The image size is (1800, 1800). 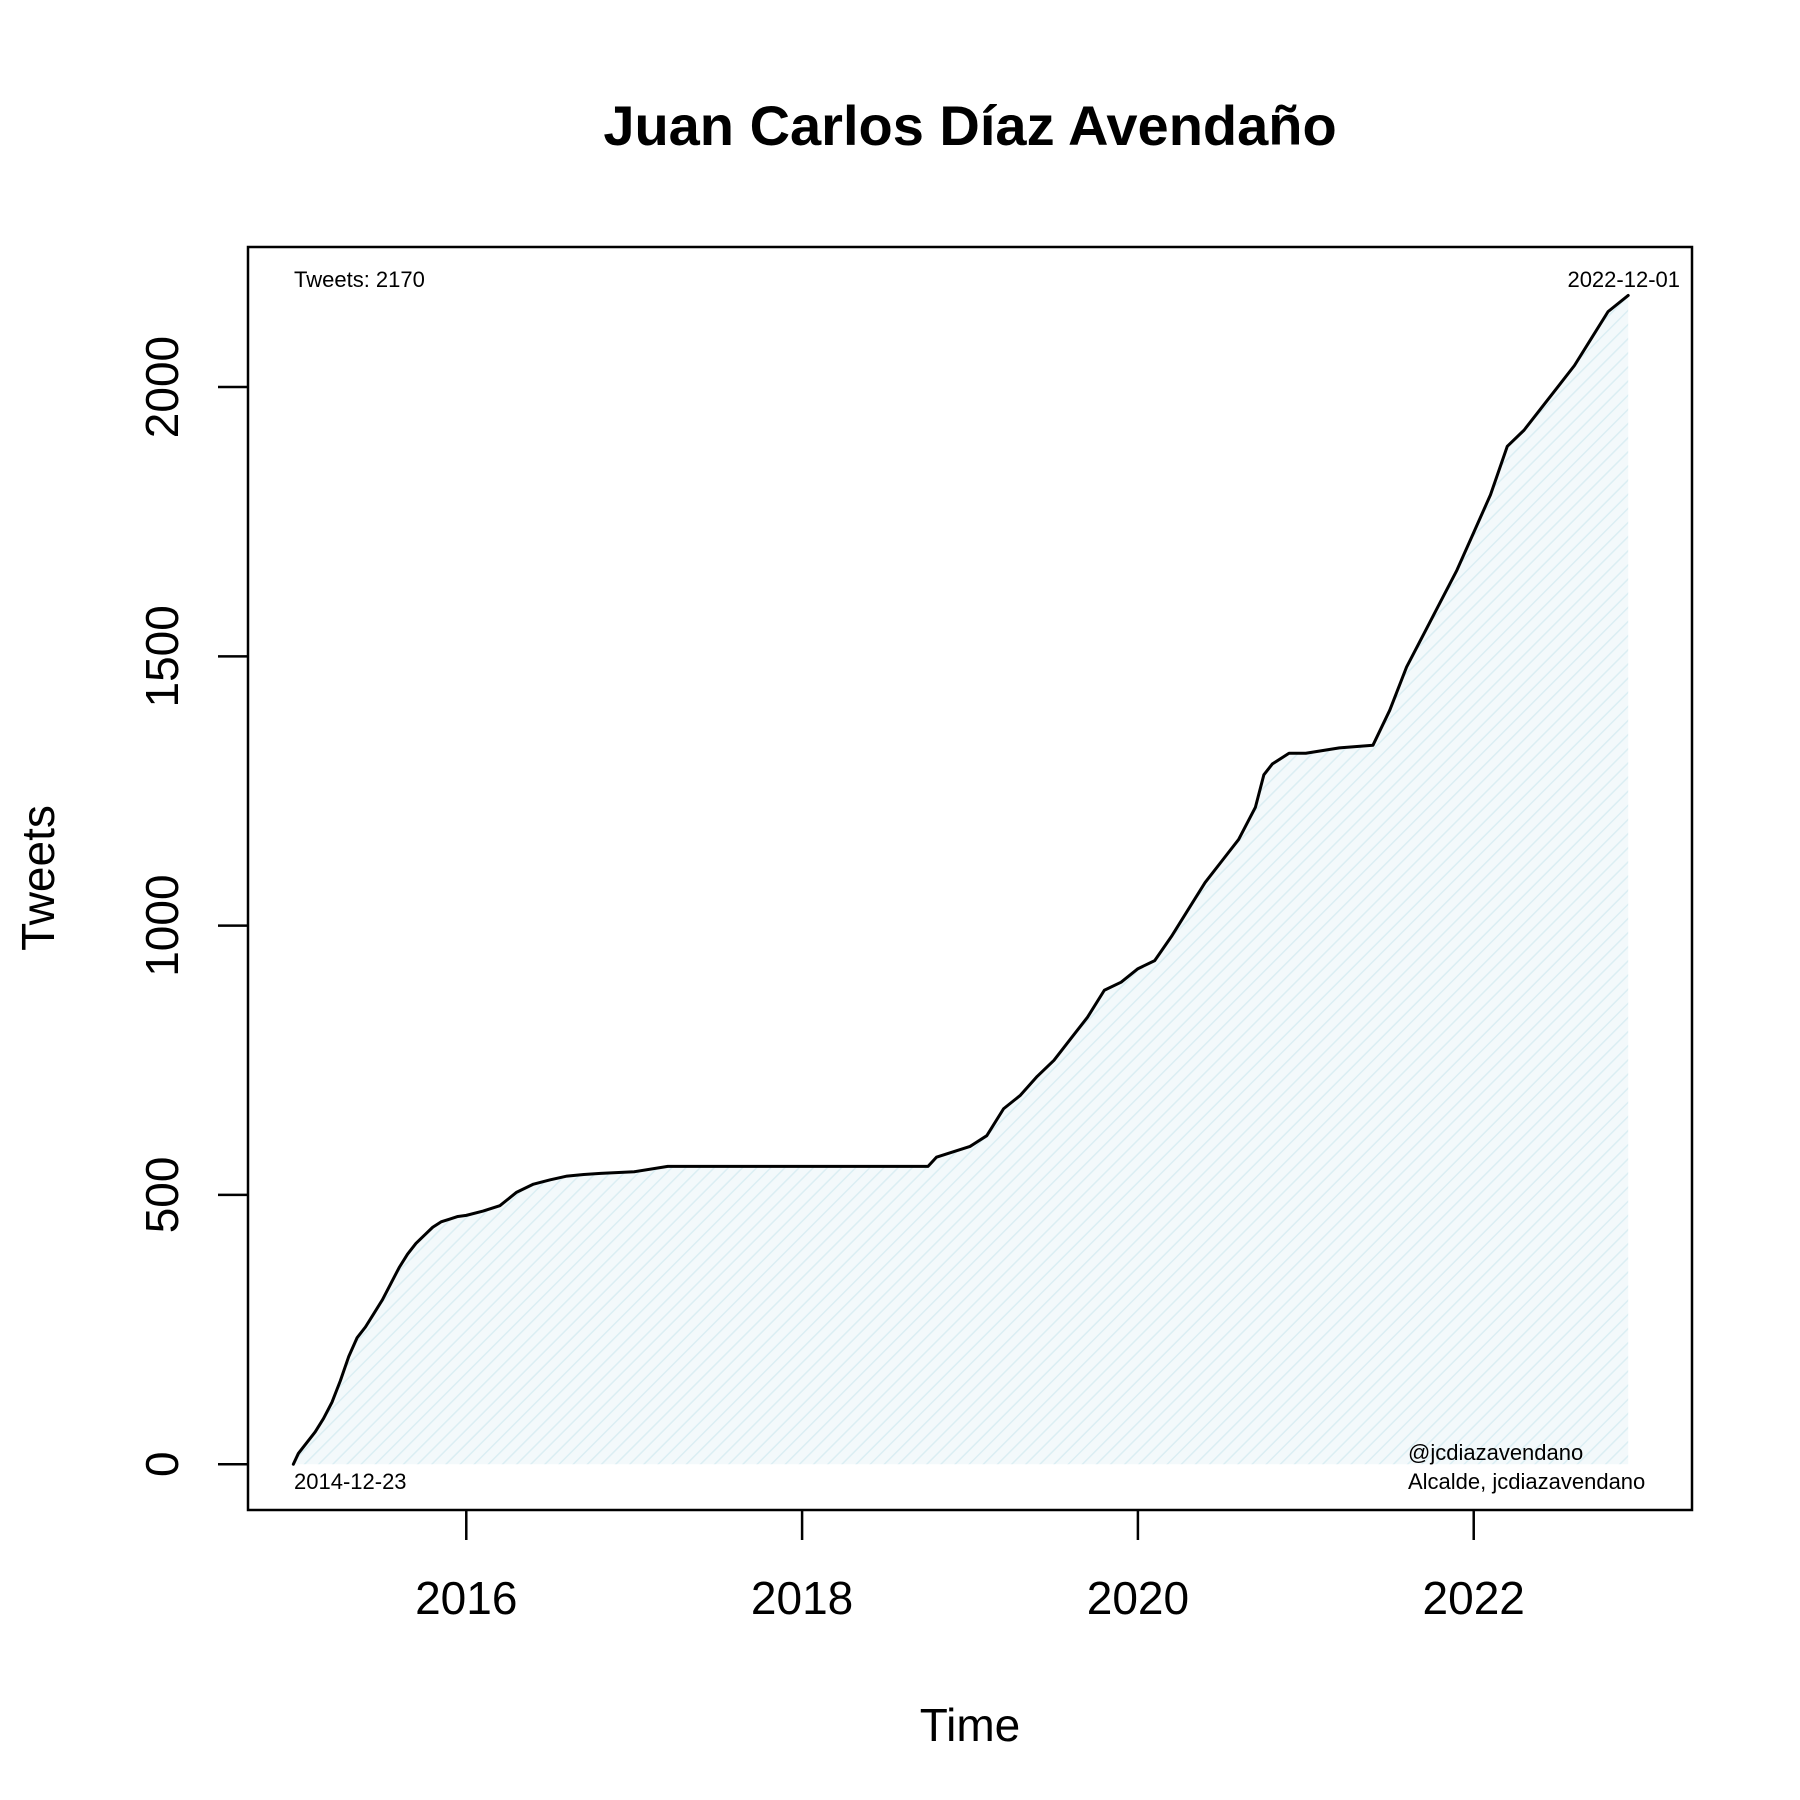 What do you see at coordinates (162, 1195) in the screenshot?
I see `y-tick-label-500: 500` at bounding box center [162, 1195].